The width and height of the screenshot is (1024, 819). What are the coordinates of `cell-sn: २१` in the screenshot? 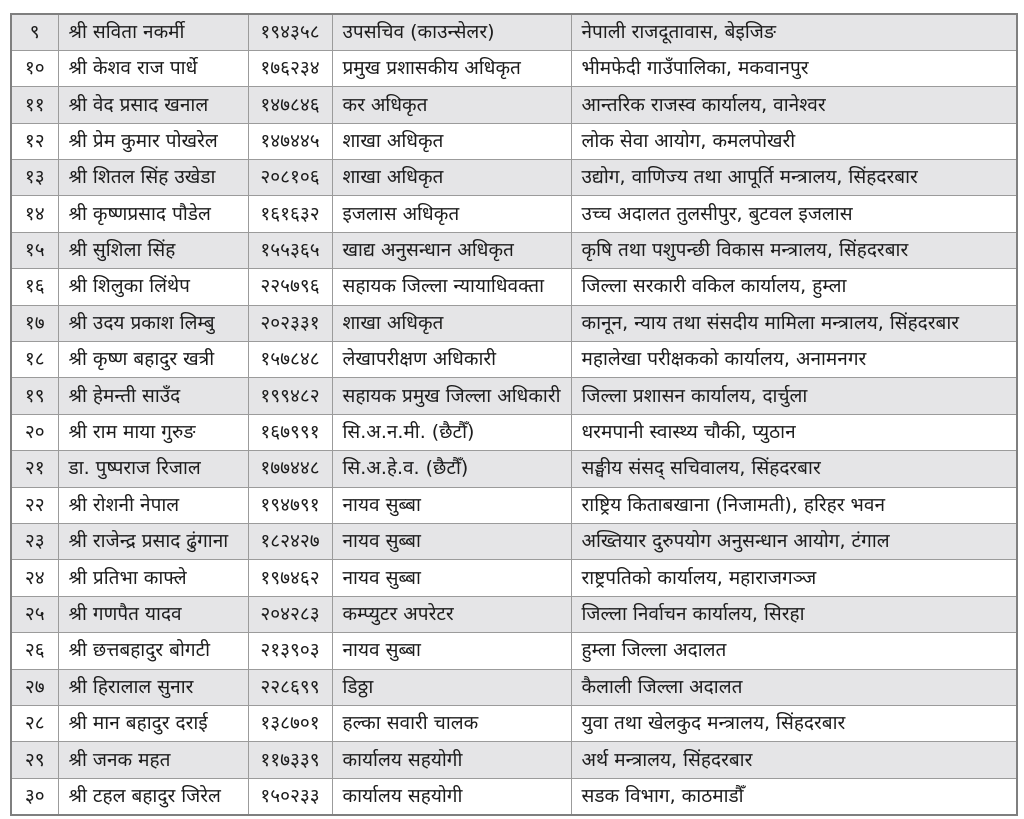 It's located at (34, 469).